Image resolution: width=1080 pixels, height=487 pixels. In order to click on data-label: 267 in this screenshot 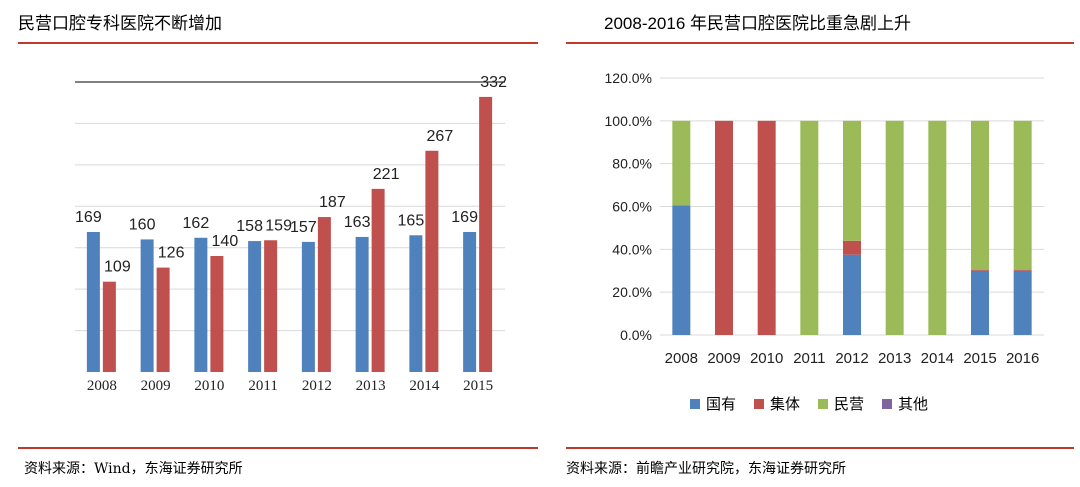, I will do `click(440, 136)`.